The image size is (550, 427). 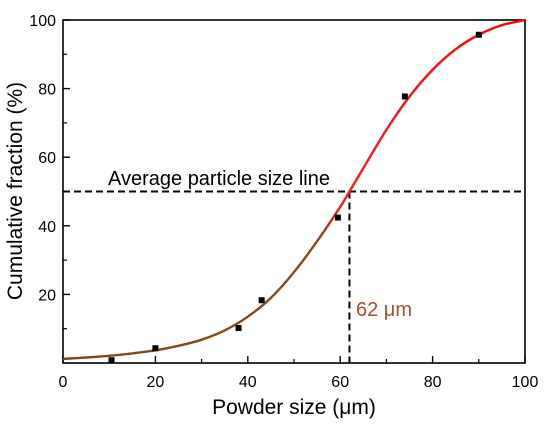 I want to click on average-line-label: Average particle size line, so click(x=219, y=179).